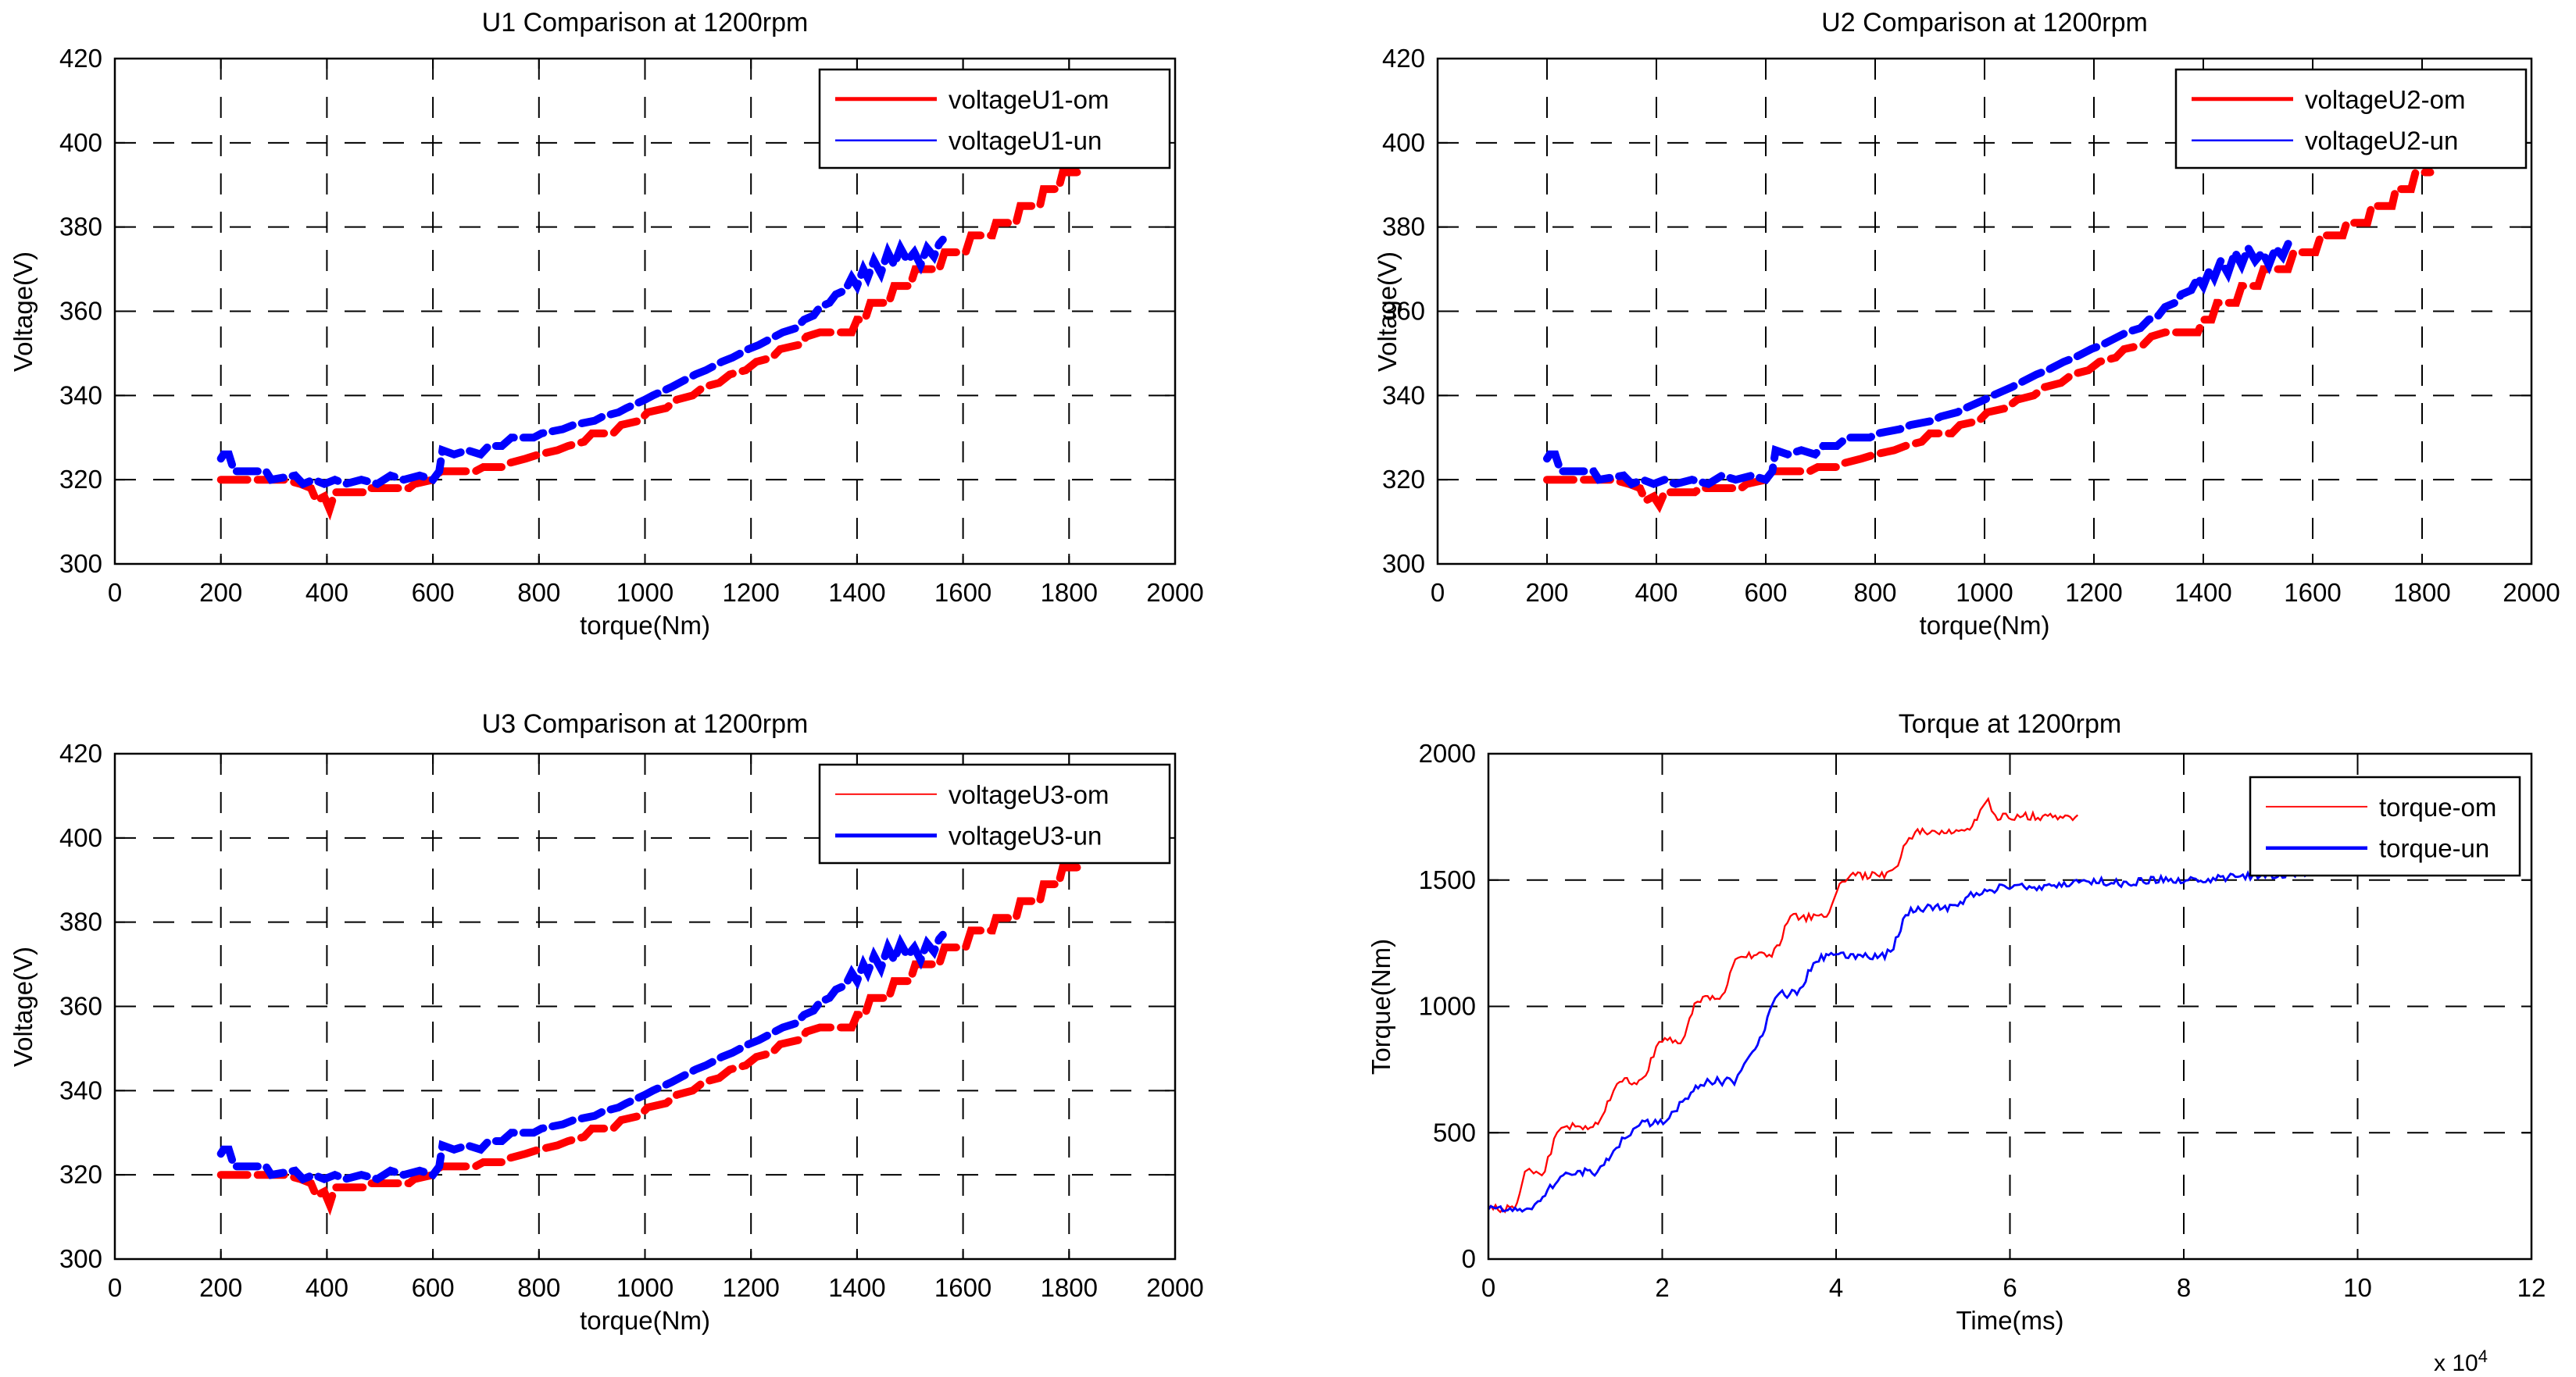 This screenshot has height=1377, width=2576. What do you see at coordinates (1026, 141) in the screenshot?
I see `legend-label: voltageU1-un` at bounding box center [1026, 141].